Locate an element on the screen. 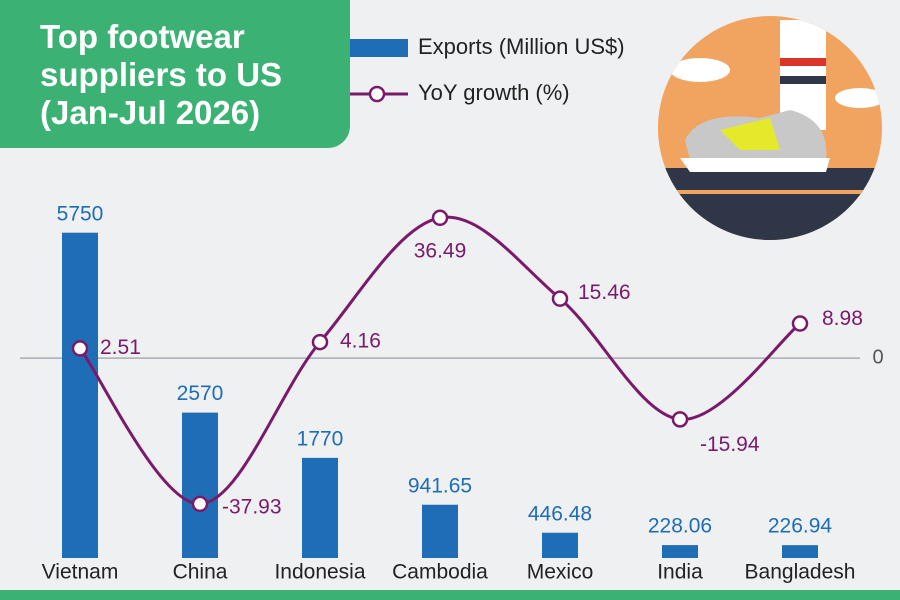 This screenshot has width=900, height=600. legend-label: YoY growth (%) is located at coordinates (494, 92).